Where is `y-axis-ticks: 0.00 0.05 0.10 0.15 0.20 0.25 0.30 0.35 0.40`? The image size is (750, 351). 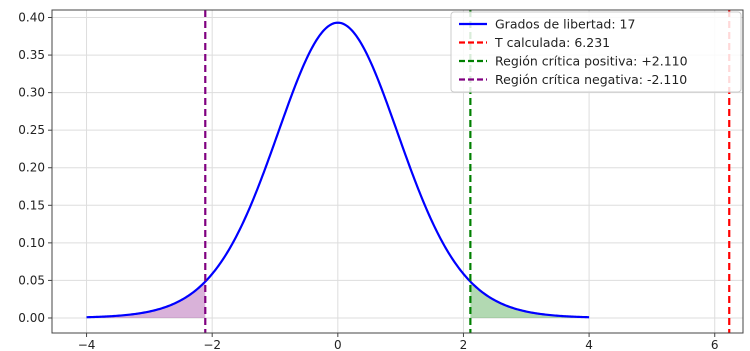
y-axis-ticks: 0.00 0.05 0.10 0.15 0.20 0.25 0.30 0.35 0.40 is located at coordinates (35, 168).